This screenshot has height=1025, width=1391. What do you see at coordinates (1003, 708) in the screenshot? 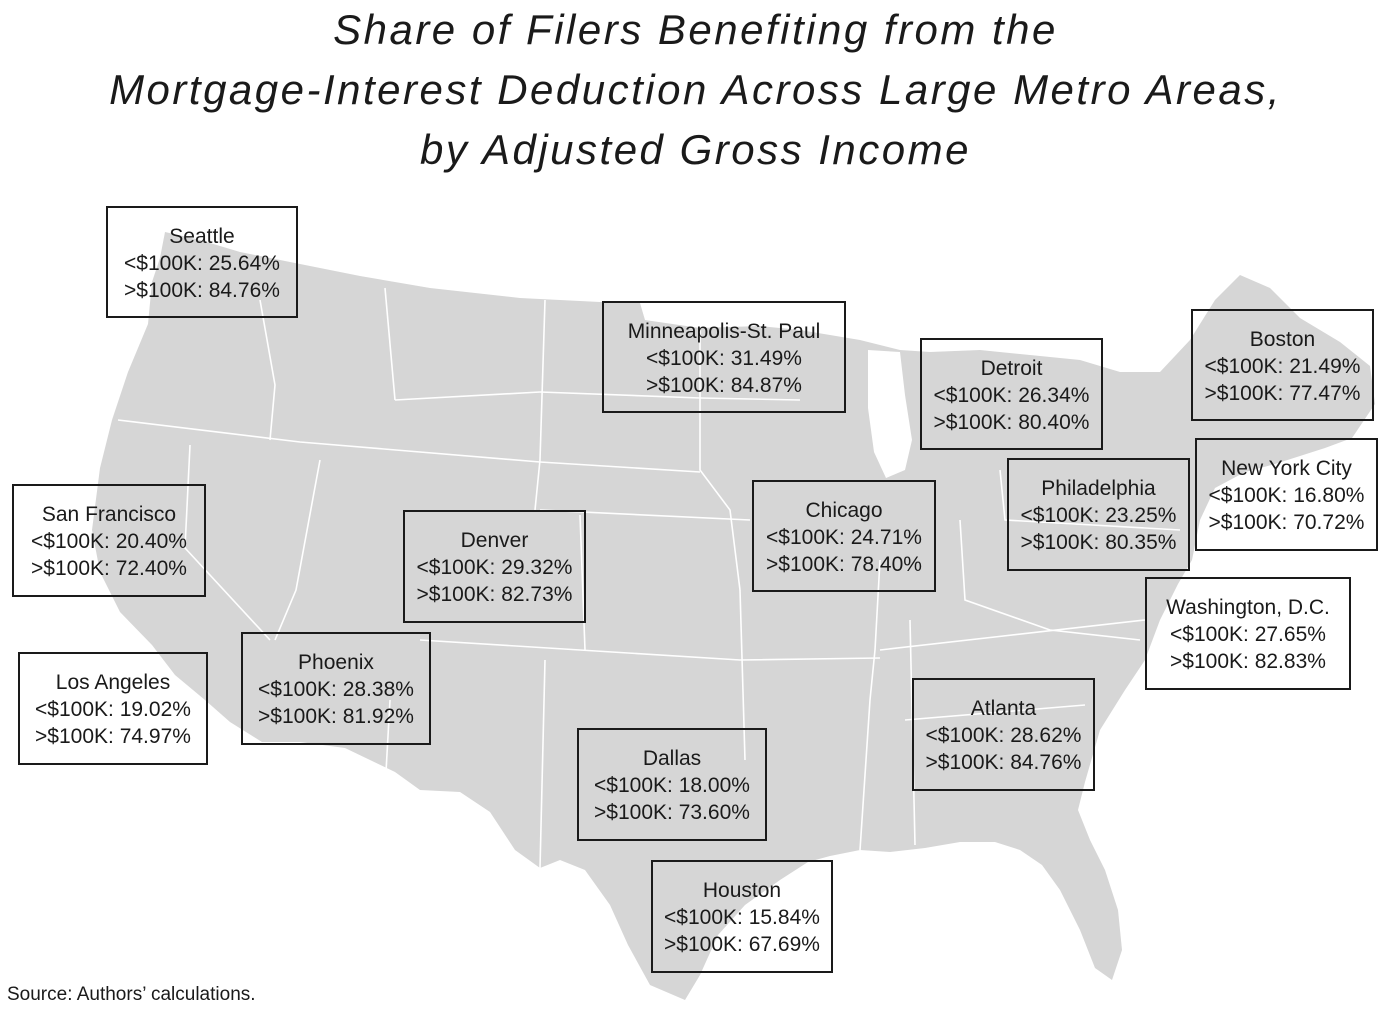
I see `metro-name: Atlanta` at bounding box center [1003, 708].